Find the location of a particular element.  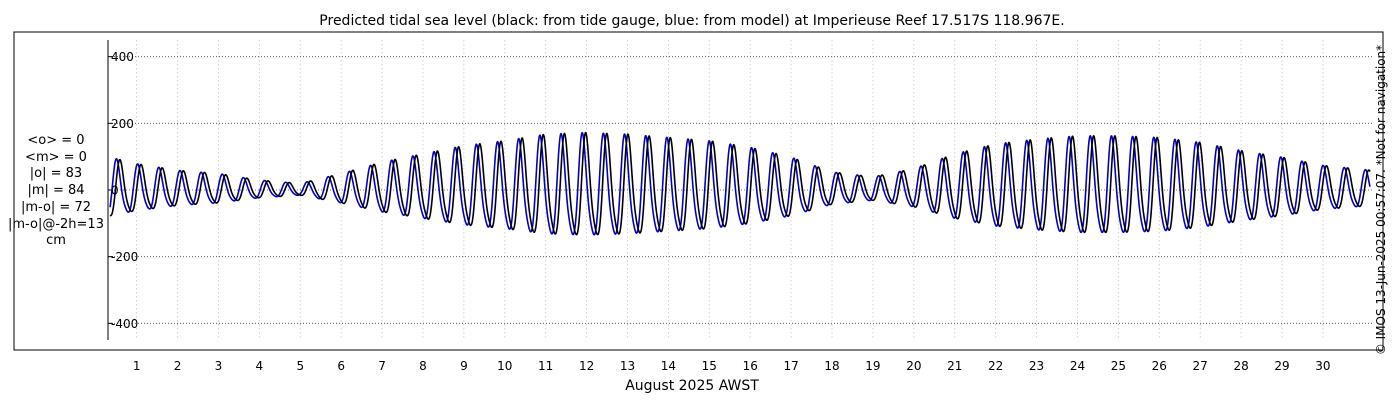

y-tick-label: 400 is located at coordinates (122, 57).